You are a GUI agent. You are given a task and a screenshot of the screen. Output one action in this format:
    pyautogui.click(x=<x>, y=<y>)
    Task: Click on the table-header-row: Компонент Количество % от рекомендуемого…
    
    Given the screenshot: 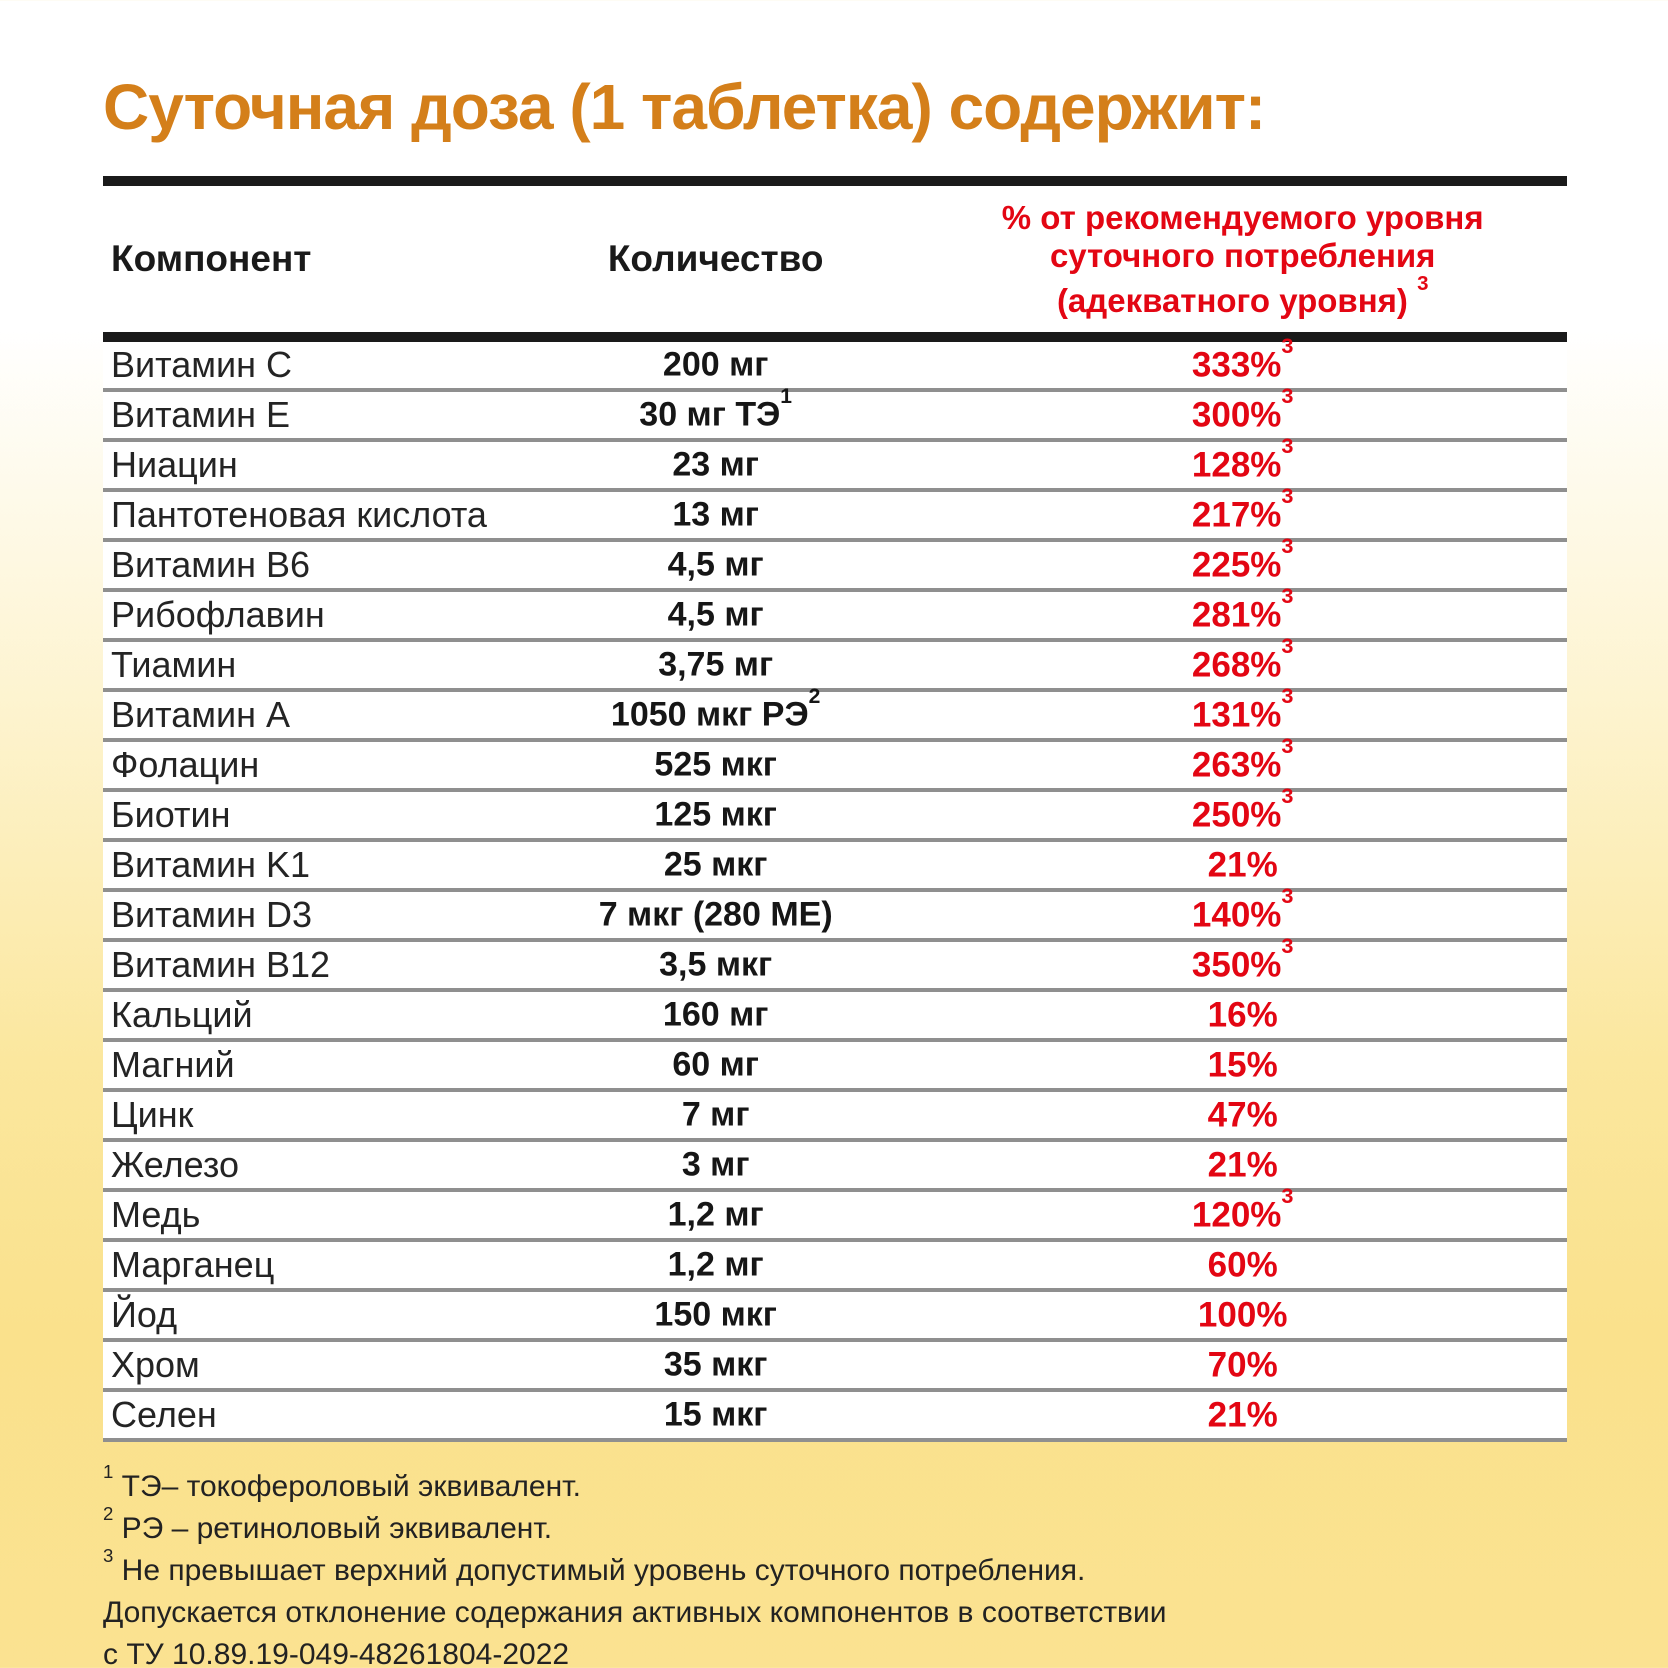 What is the action you would take?
    pyautogui.click(x=835, y=259)
    